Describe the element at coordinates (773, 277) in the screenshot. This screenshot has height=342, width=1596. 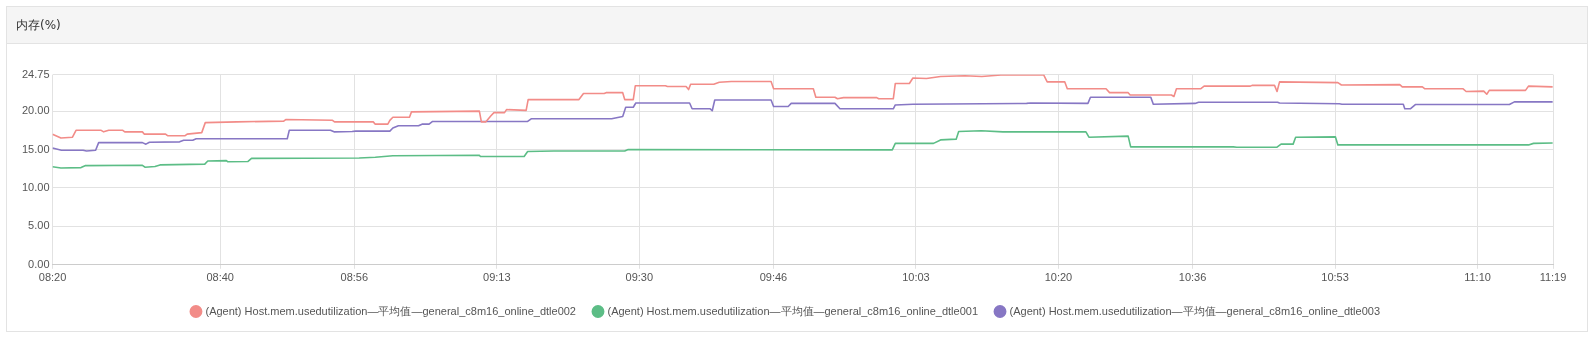
I see `x-tick-label: 09:46` at that location.